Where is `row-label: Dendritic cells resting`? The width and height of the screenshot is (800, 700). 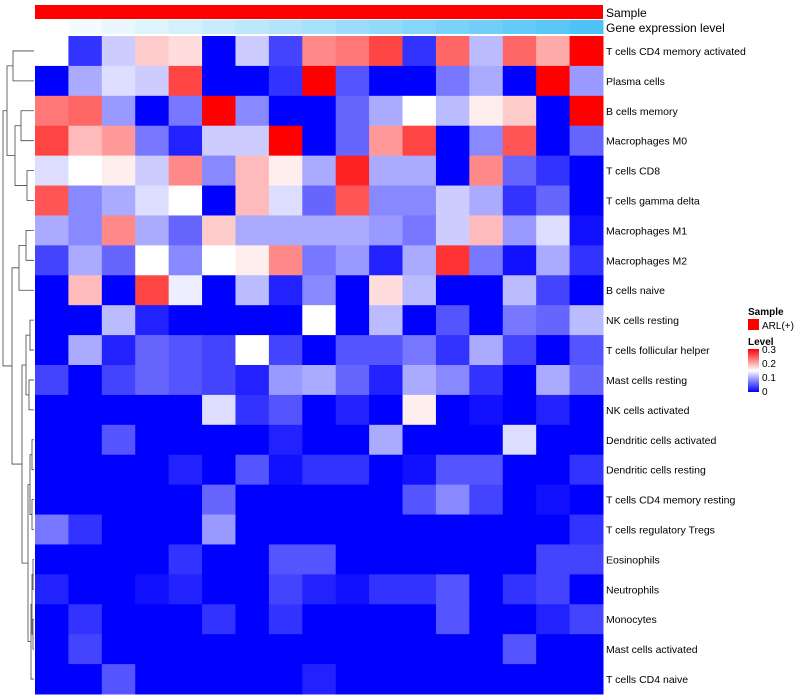
row-label: Dendritic cells resting is located at coordinates (656, 471).